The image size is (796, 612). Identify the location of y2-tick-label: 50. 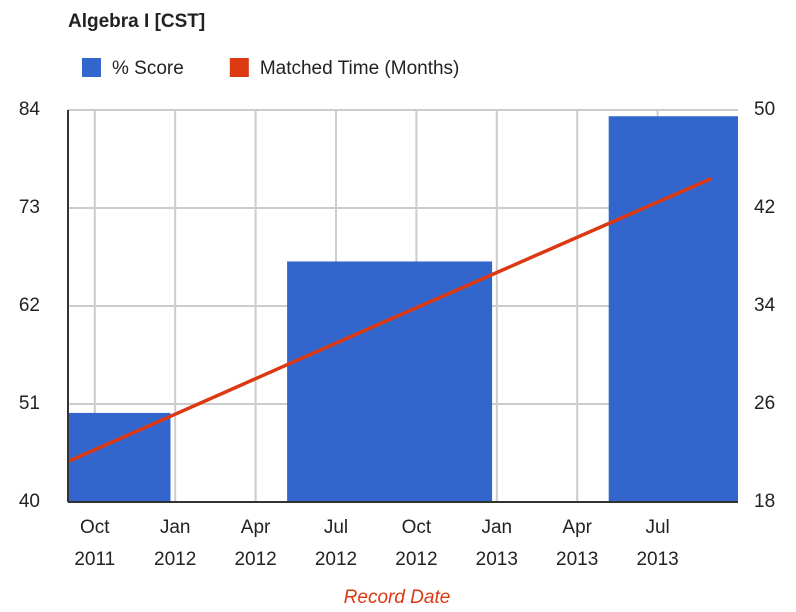
(764, 109).